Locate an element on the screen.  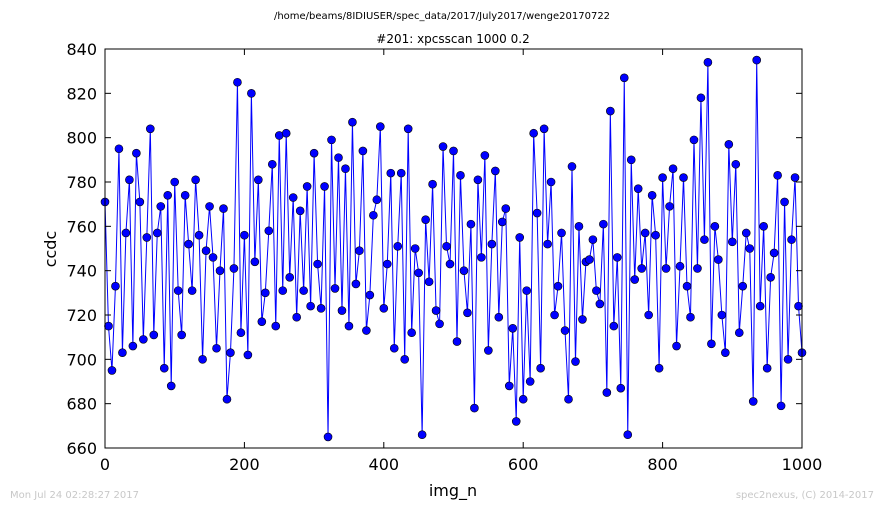
y-tick-label: 660 is located at coordinates (81, 448).